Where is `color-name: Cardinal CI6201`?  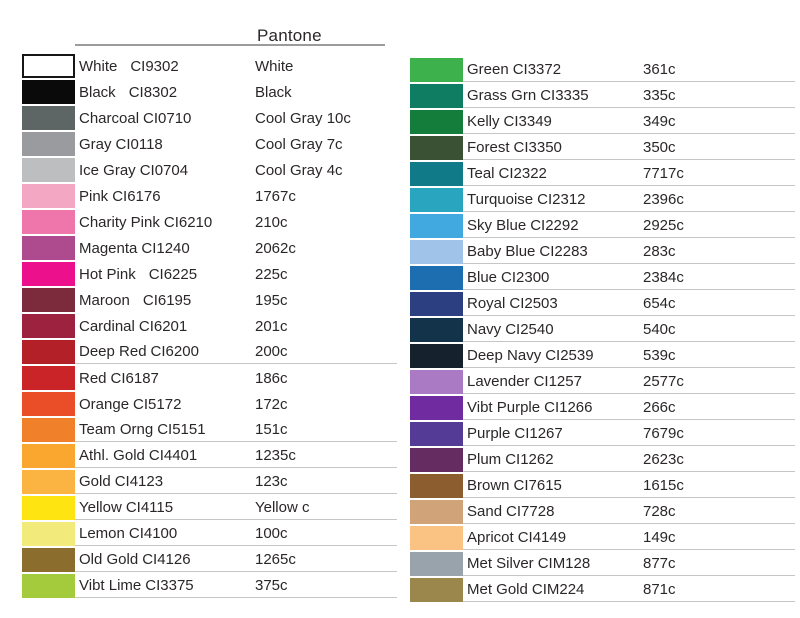
color-name: Cardinal CI6201 is located at coordinates (133, 326).